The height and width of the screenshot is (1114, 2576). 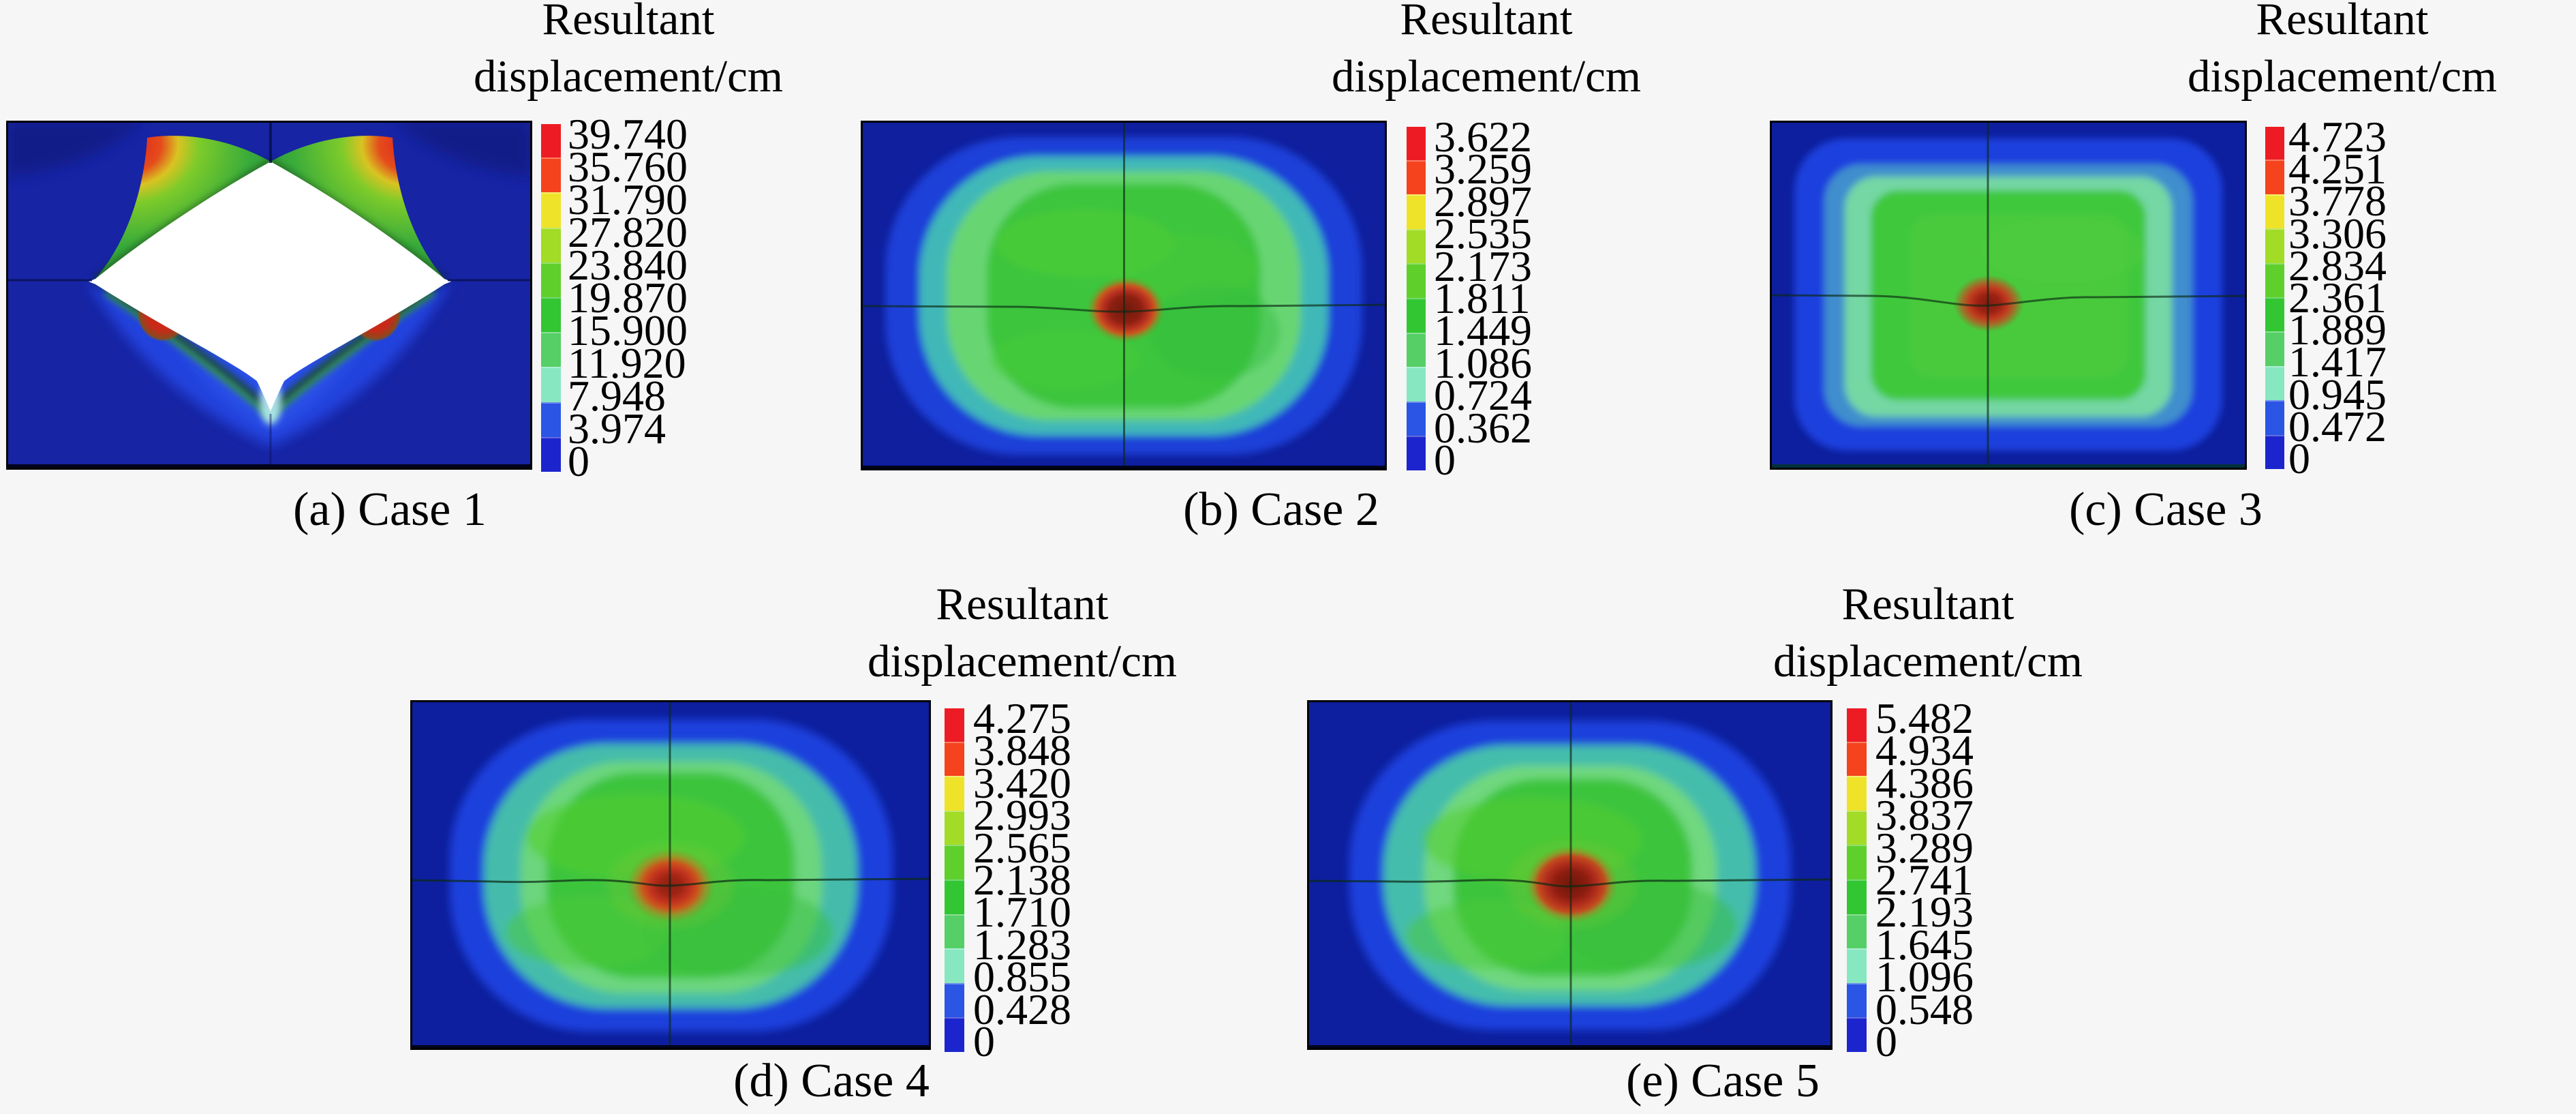 What do you see at coordinates (1483, 169) in the screenshot?
I see `colorbar-tick-label: 3.259` at bounding box center [1483, 169].